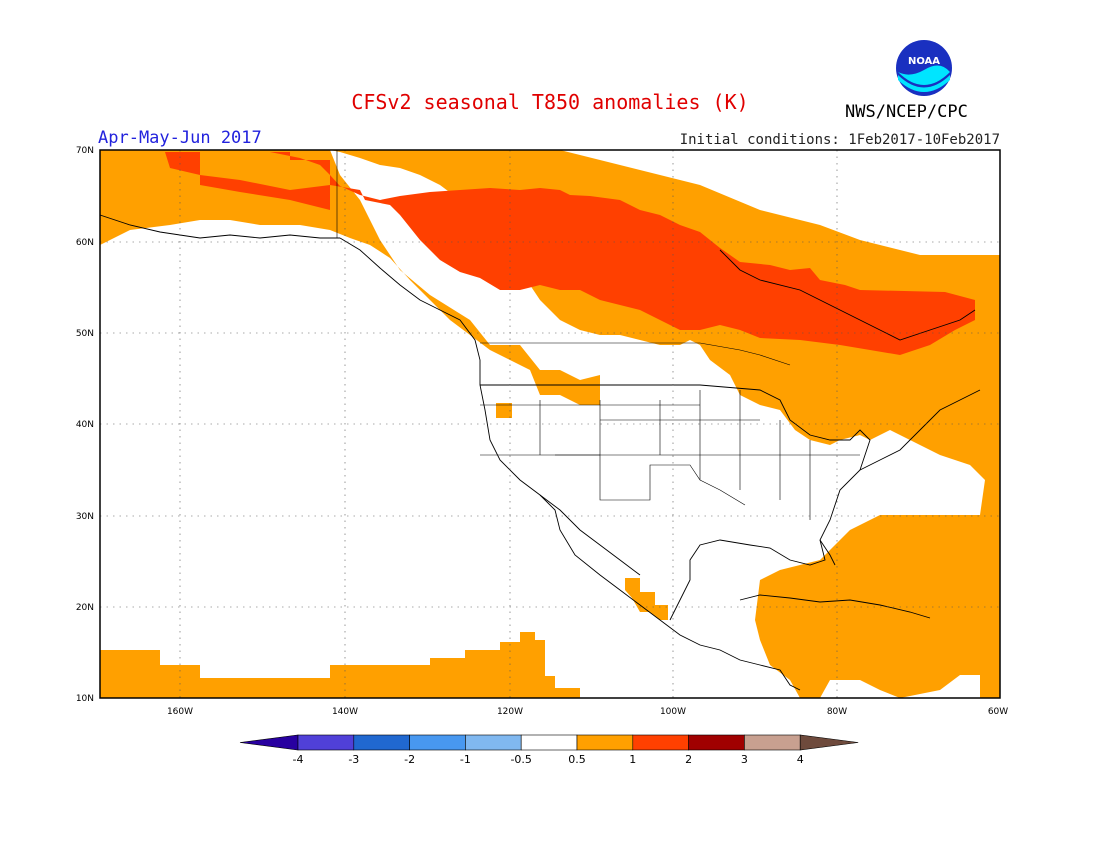  Describe the element at coordinates (632, 759) in the screenshot. I see `colorbar-label: 1` at that location.